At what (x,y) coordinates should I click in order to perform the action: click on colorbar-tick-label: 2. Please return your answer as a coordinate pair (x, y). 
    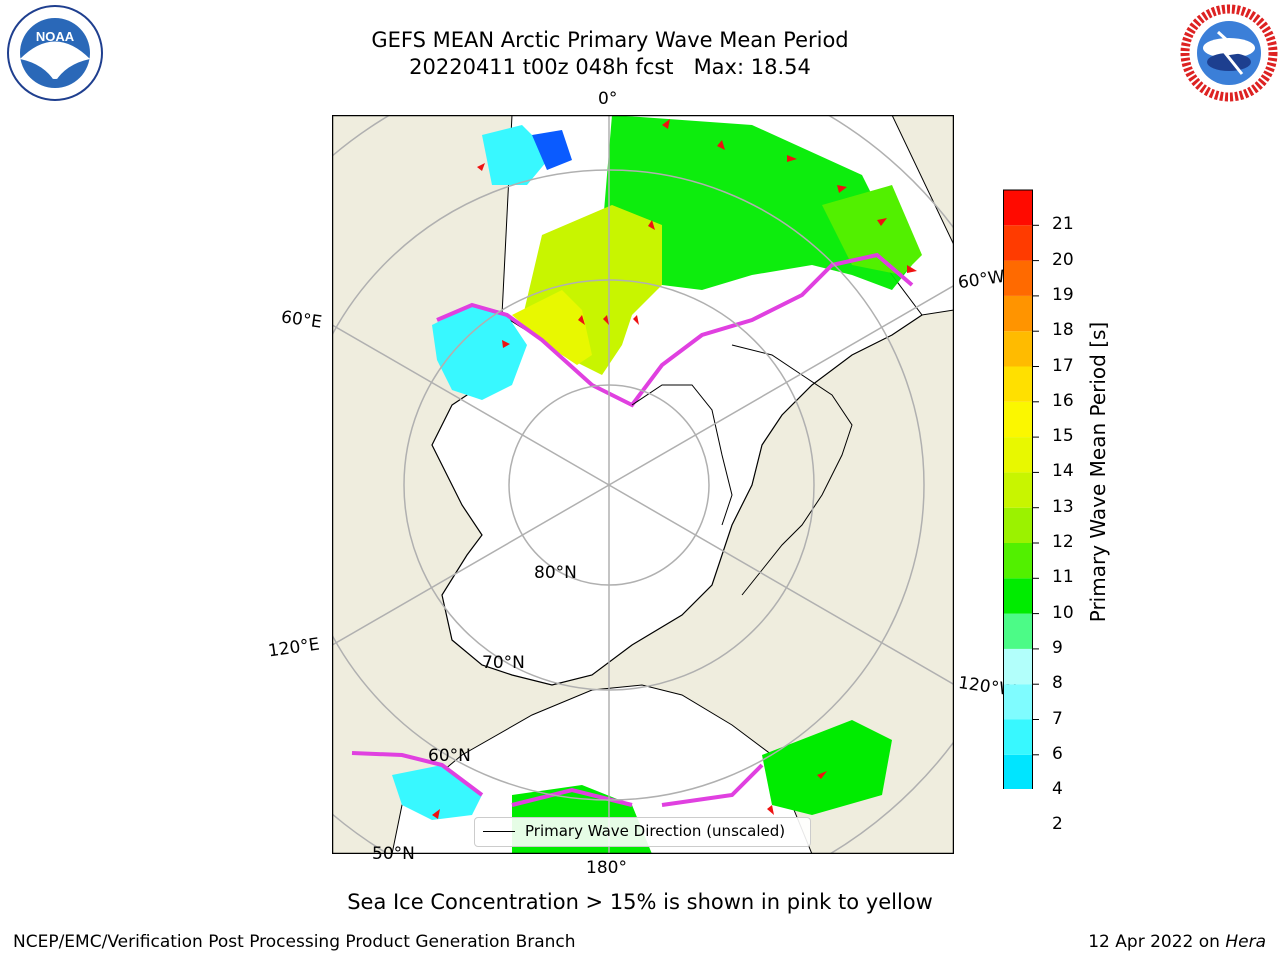
    Looking at the image, I should click on (1057, 824).